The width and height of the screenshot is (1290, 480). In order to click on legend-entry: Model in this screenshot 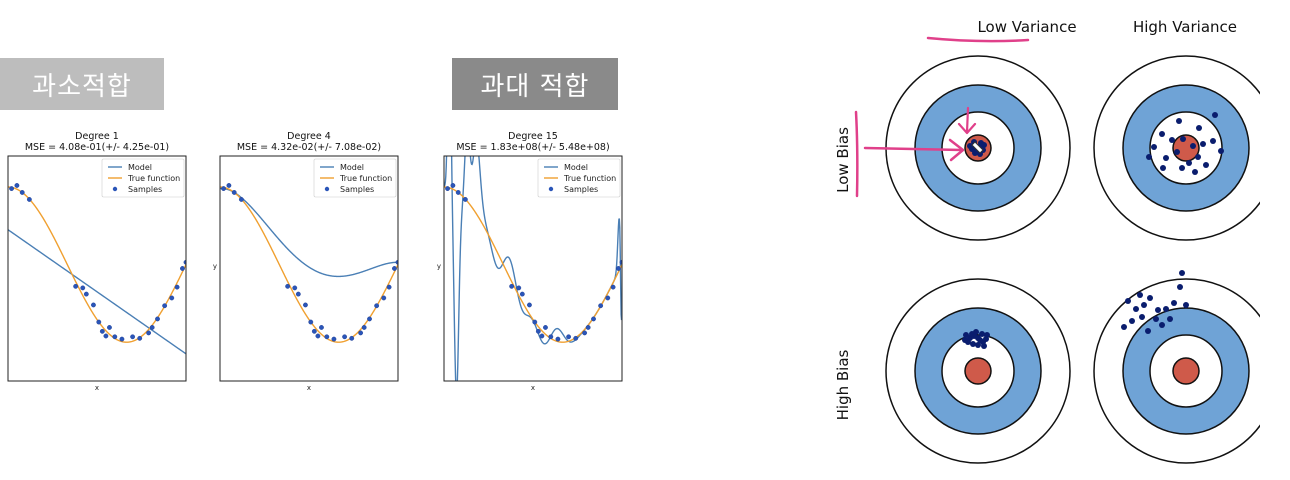, I will do `click(352, 167)`.